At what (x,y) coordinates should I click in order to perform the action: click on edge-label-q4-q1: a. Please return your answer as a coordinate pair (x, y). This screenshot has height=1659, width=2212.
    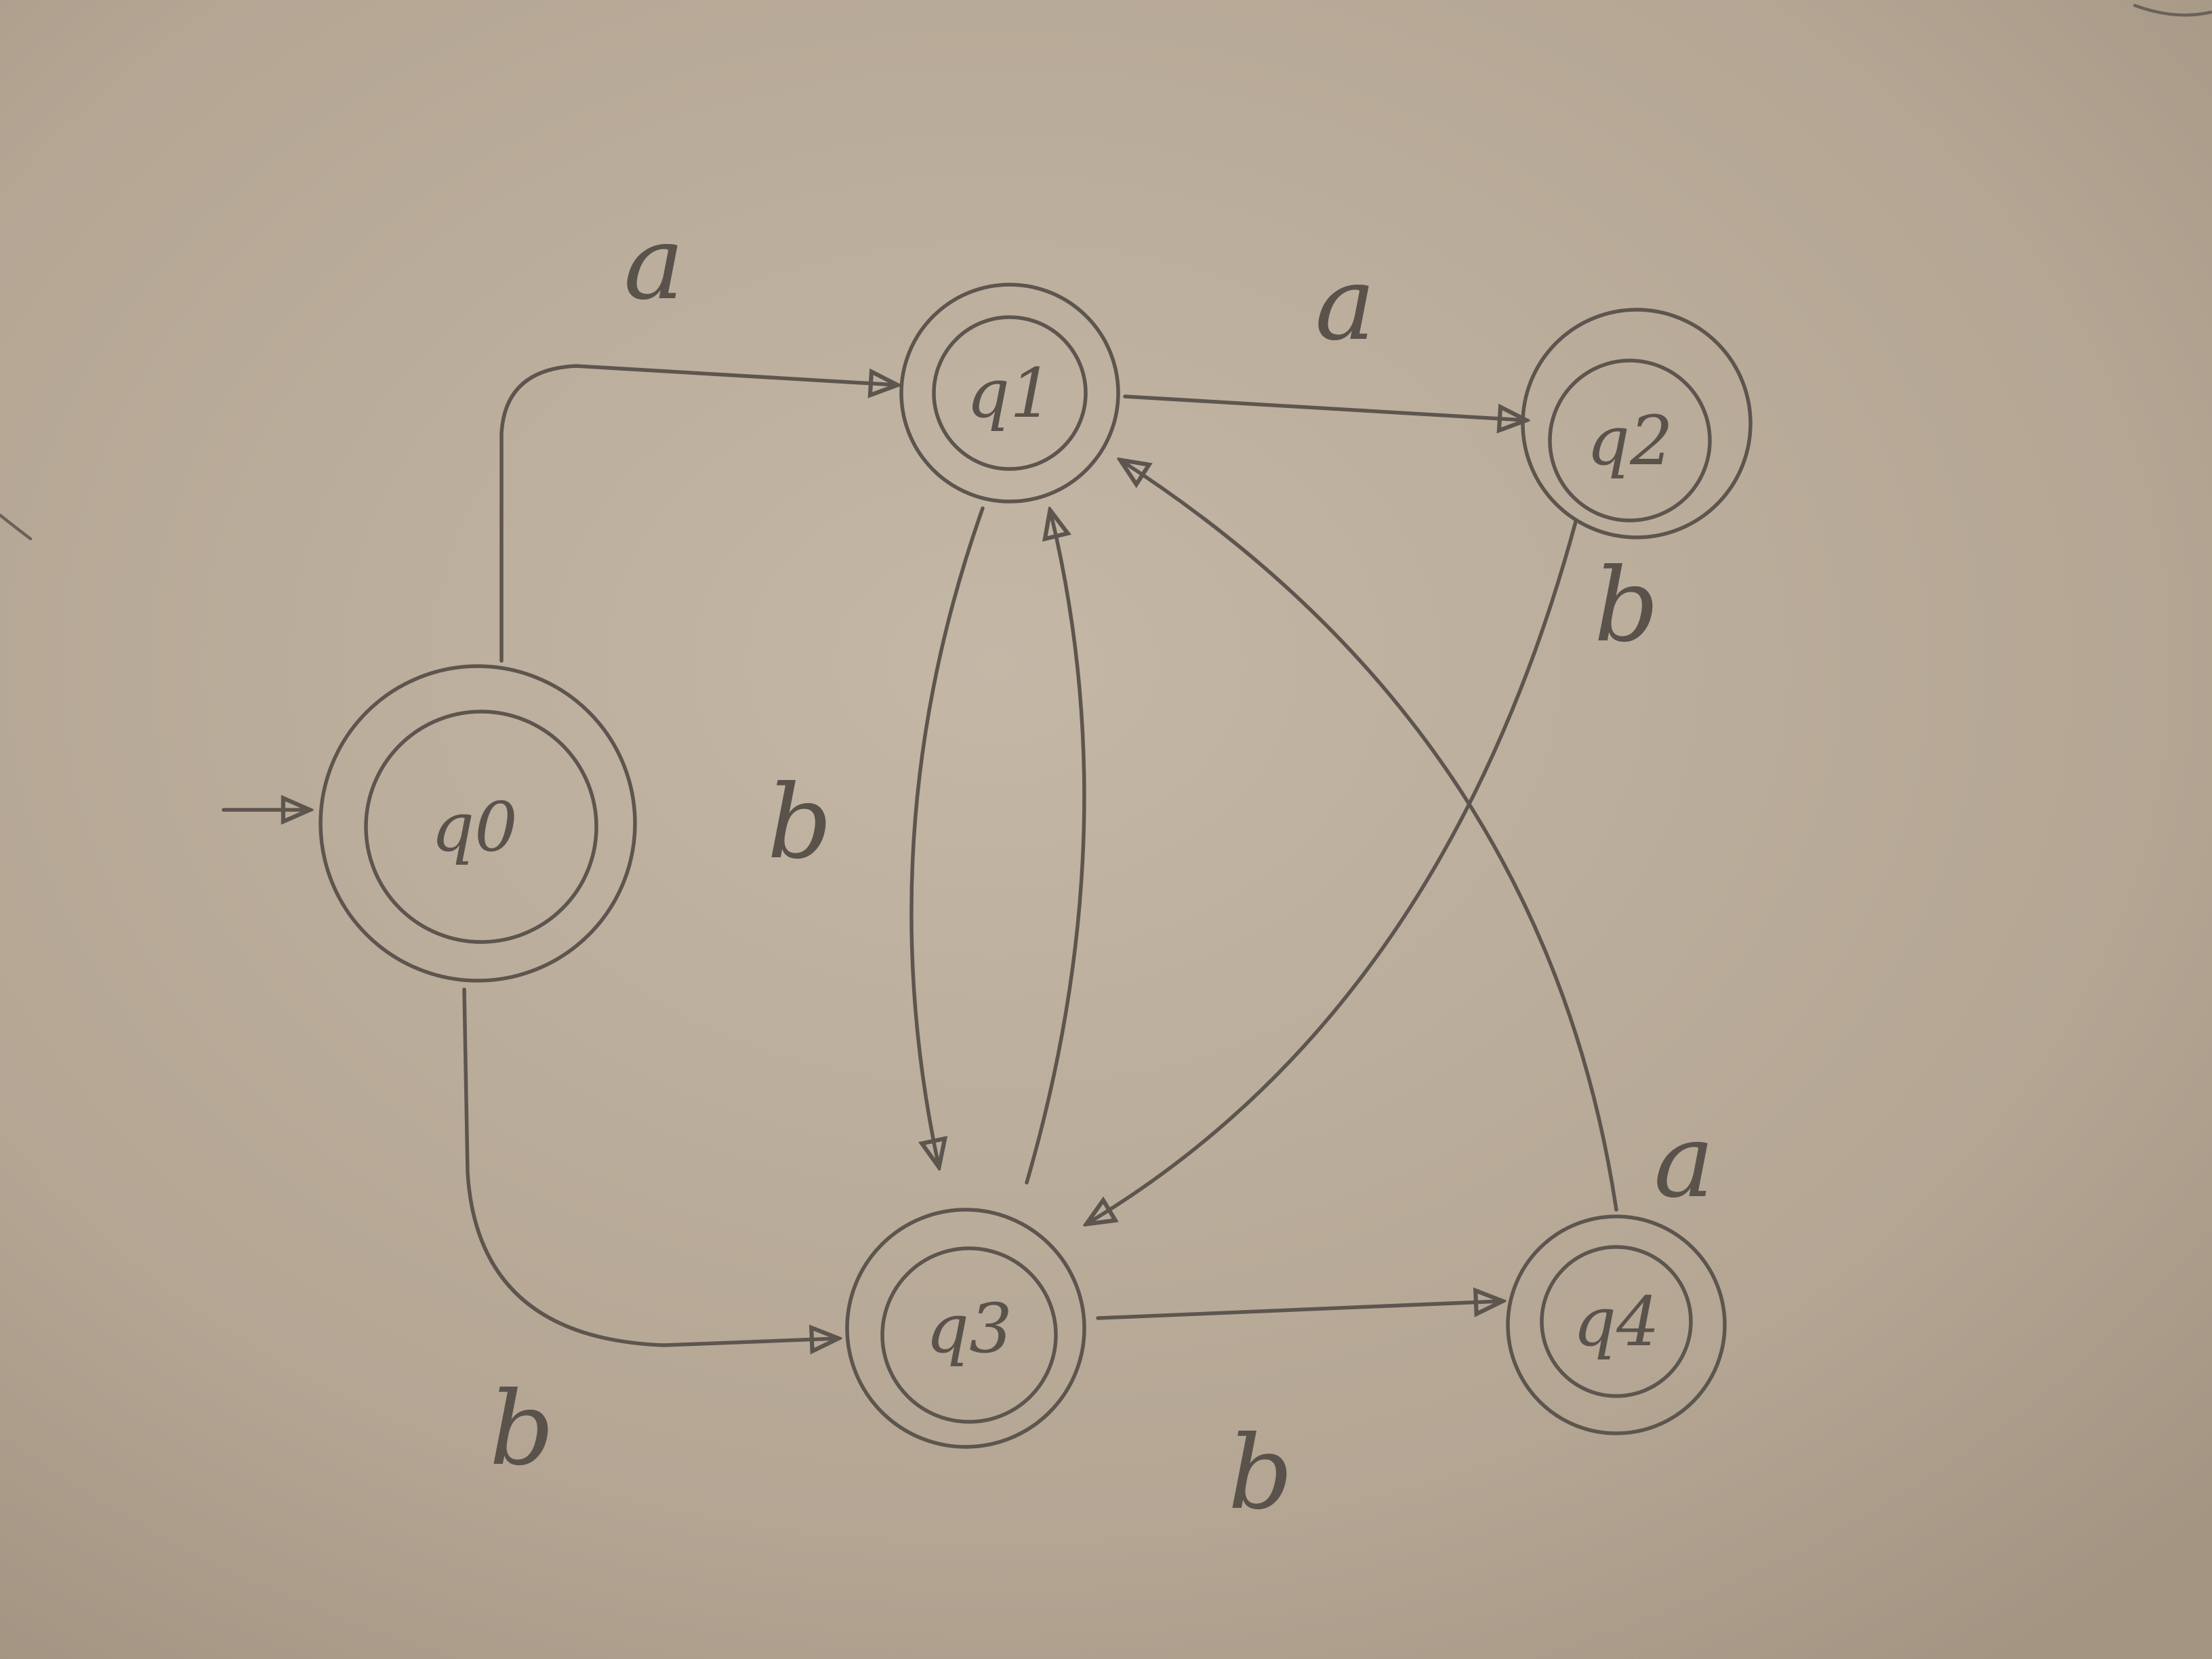
    Looking at the image, I should click on (1684, 1162).